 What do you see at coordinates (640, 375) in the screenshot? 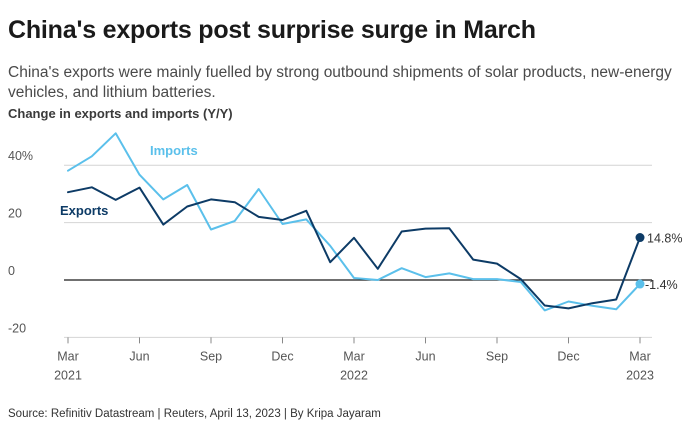
I see `x-tick-year-label: 2023` at bounding box center [640, 375].